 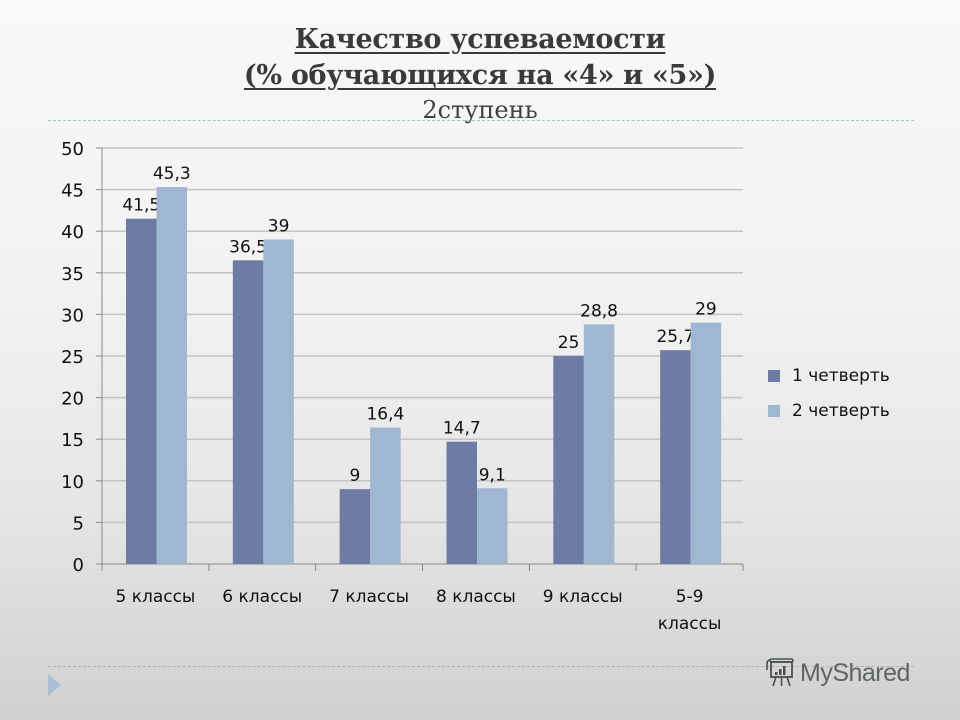 I want to click on data-label: 25,7, so click(x=675, y=337).